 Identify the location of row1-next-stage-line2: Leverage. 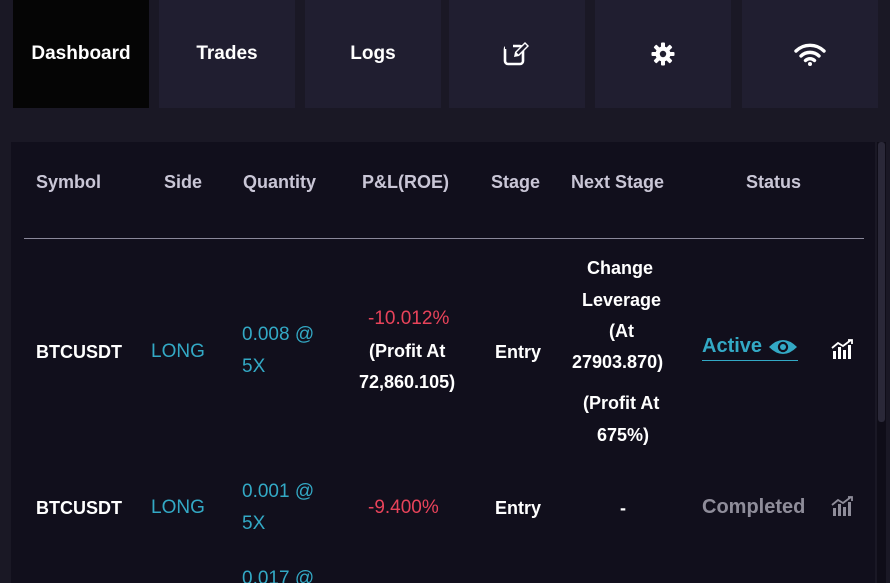
(622, 300).